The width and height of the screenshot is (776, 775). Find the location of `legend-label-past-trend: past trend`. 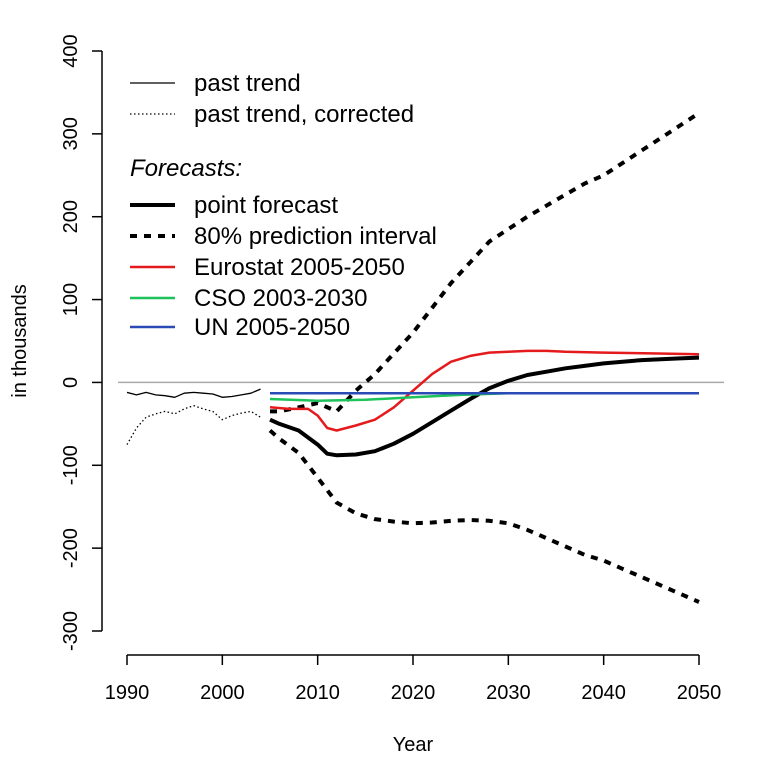

legend-label-past-trend: past trend is located at coordinates (247, 83).